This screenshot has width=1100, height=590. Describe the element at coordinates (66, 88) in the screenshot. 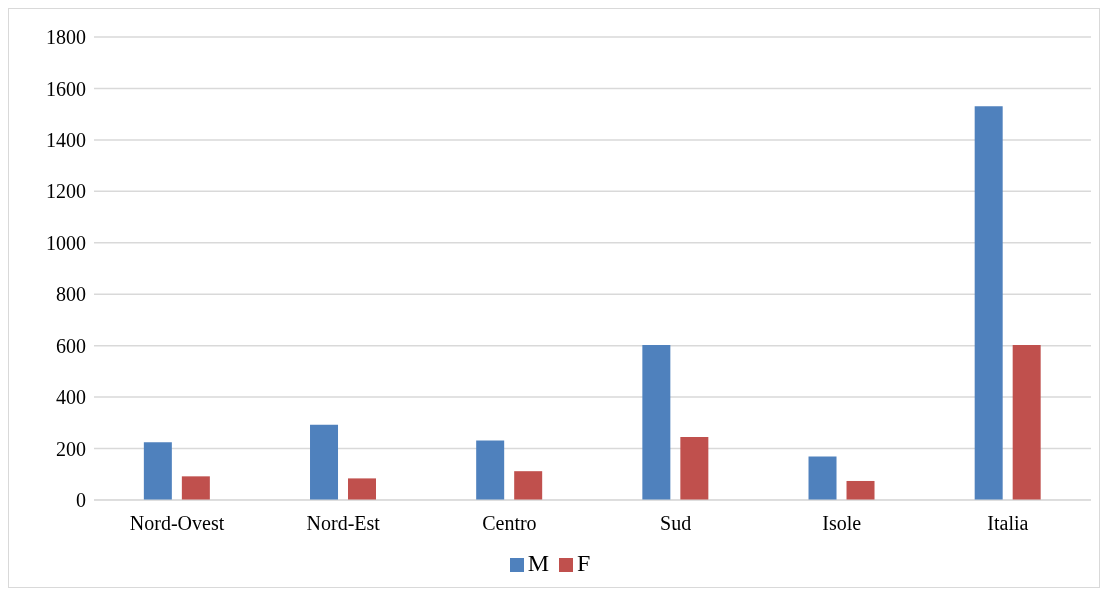

I see `y-tick-label: 1600` at that location.